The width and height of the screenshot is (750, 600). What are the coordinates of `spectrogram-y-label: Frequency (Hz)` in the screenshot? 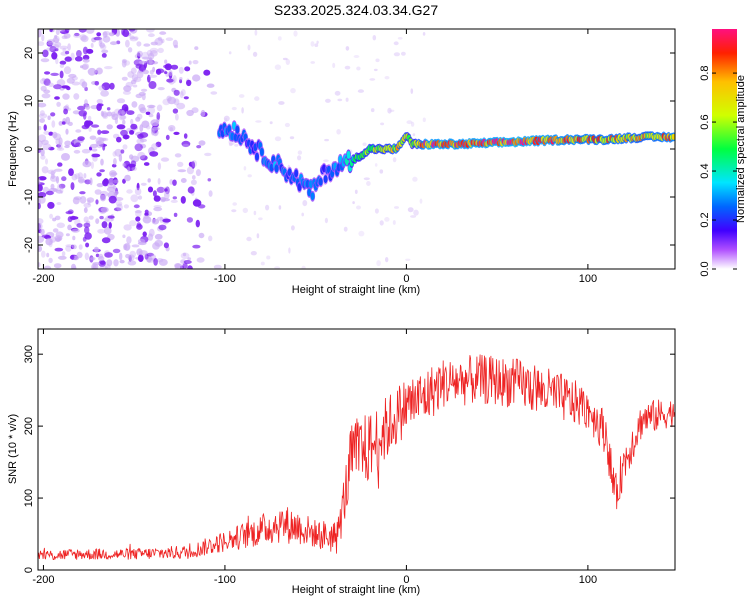 It's located at (13, 149).